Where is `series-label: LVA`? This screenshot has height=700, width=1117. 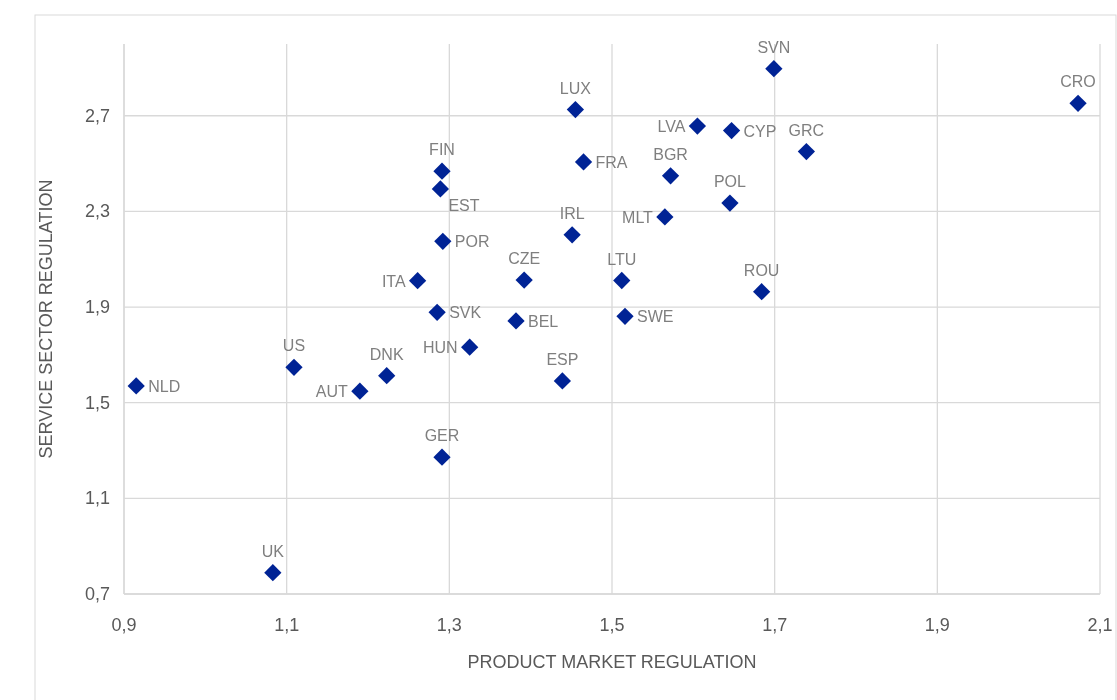 series-label: LVA is located at coordinates (671, 127).